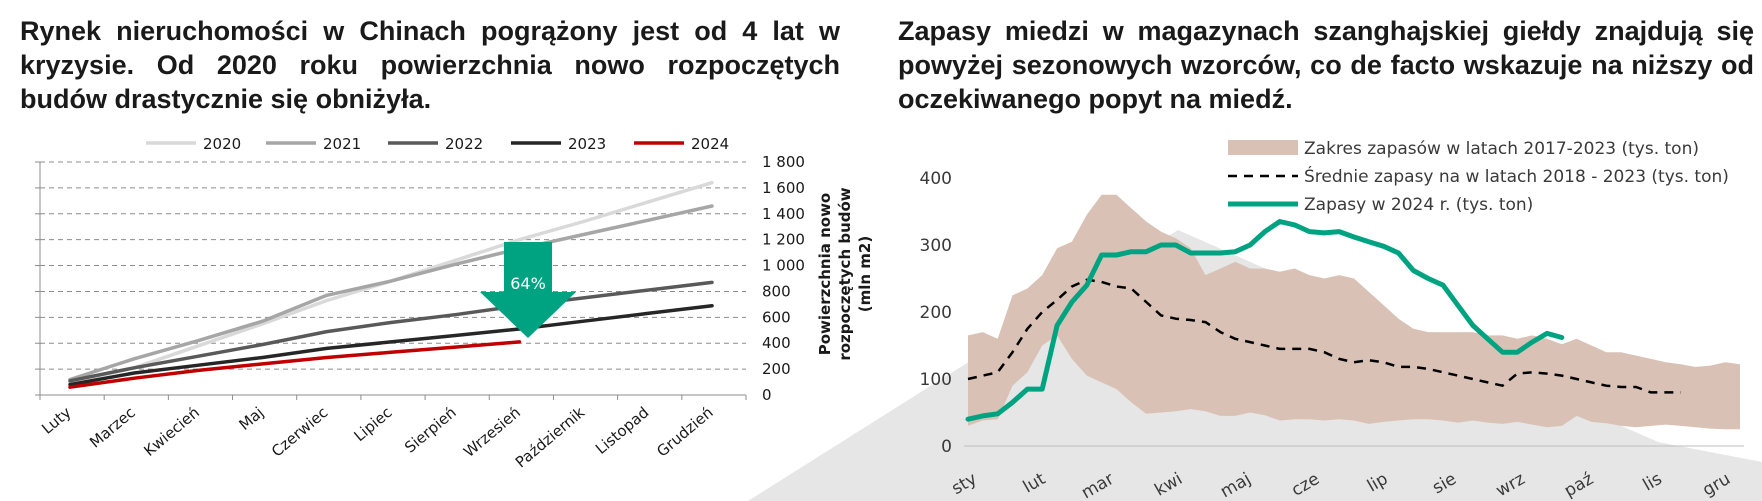 The height and width of the screenshot is (501, 1762). I want to click on y-axis-title-line: (mln m2), so click(865, 274).